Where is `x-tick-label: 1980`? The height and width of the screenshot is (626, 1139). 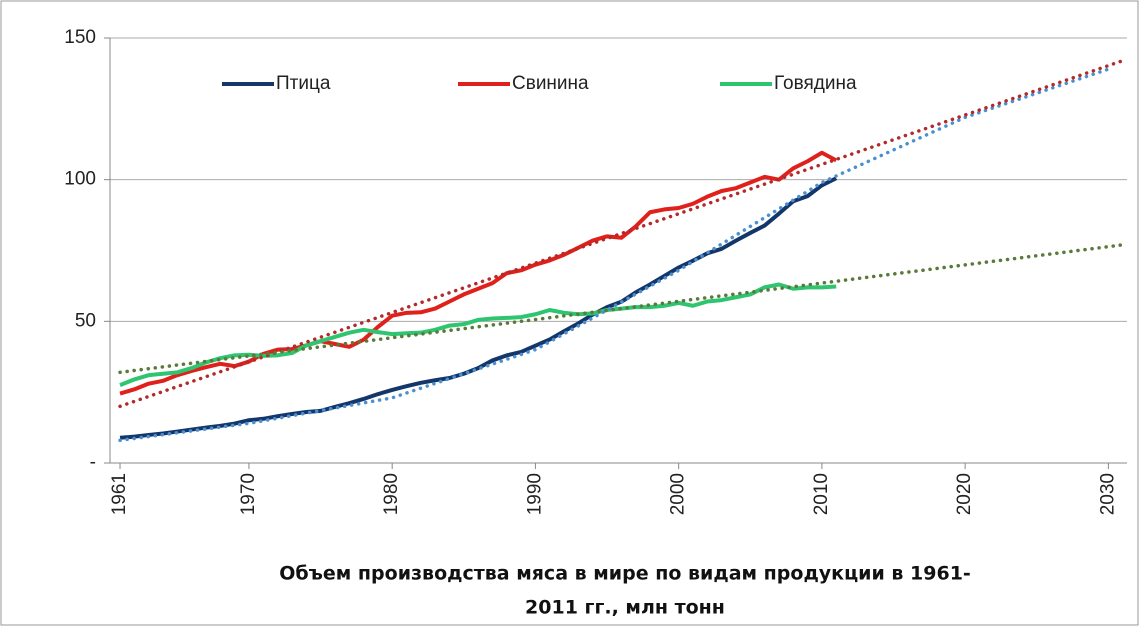 x-tick-label: 1980 is located at coordinates (391, 494).